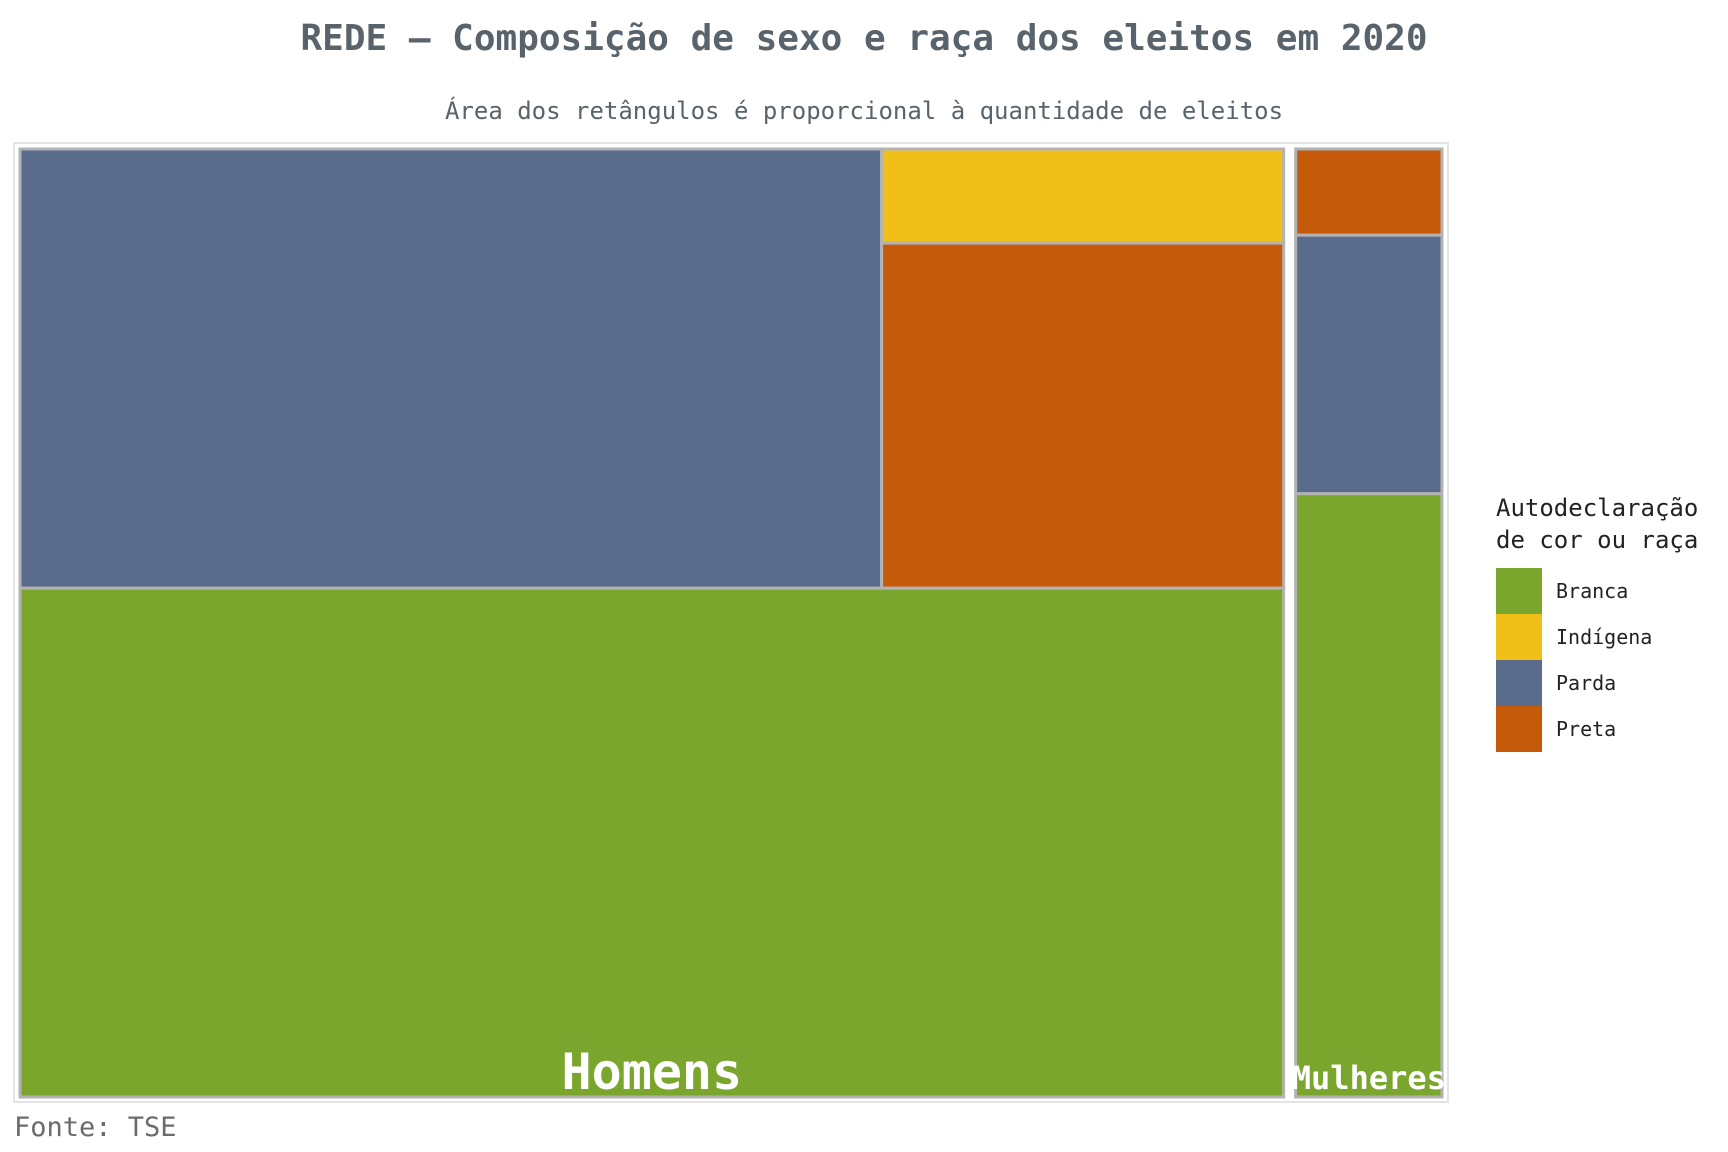 Image resolution: width=1728 pixels, height=1152 pixels. Describe the element at coordinates (1604, 637) in the screenshot. I see `legend-label-indigena: Indígena` at that location.